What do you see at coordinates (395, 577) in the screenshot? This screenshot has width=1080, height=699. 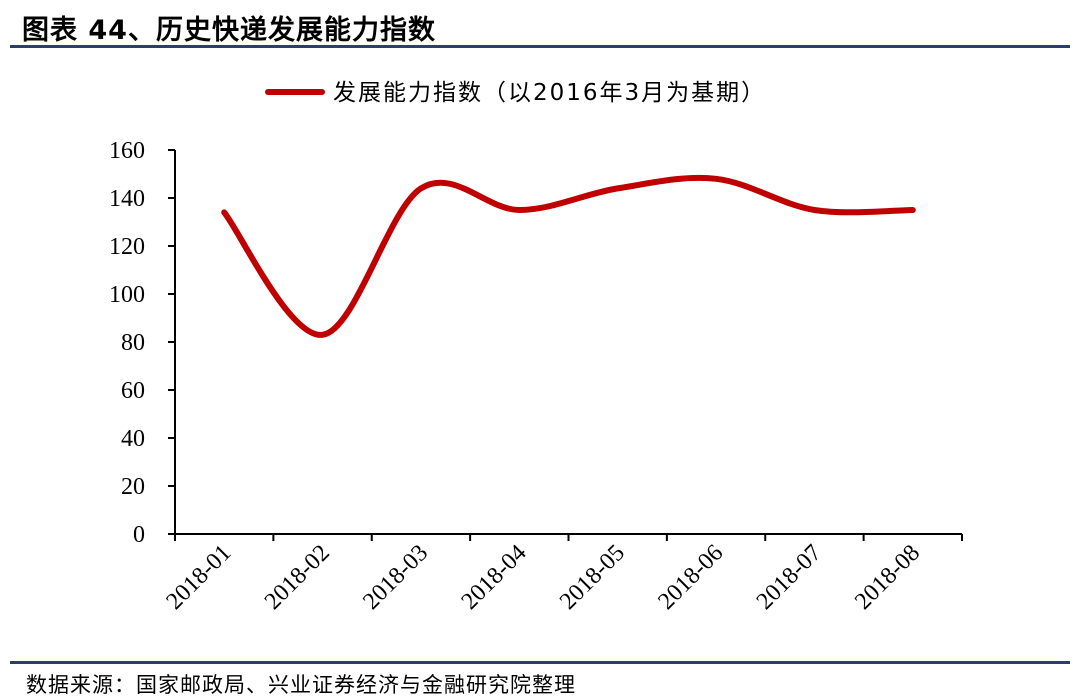 I see `x-tick-label: 2018-03` at bounding box center [395, 577].